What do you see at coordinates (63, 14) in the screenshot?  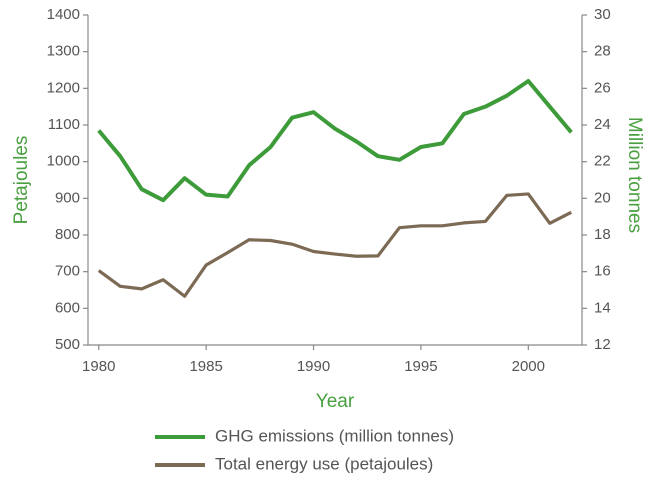 I see `y-tick-label: 1400` at bounding box center [63, 14].